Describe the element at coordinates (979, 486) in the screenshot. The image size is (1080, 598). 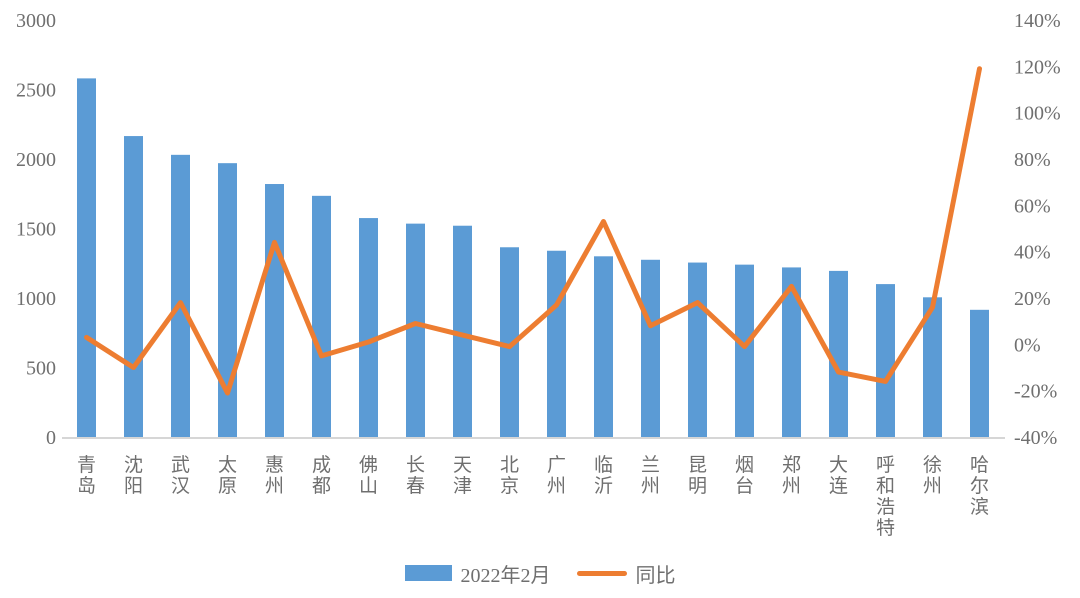
I see `x-axis-category-label: 哈尔滨` at that location.